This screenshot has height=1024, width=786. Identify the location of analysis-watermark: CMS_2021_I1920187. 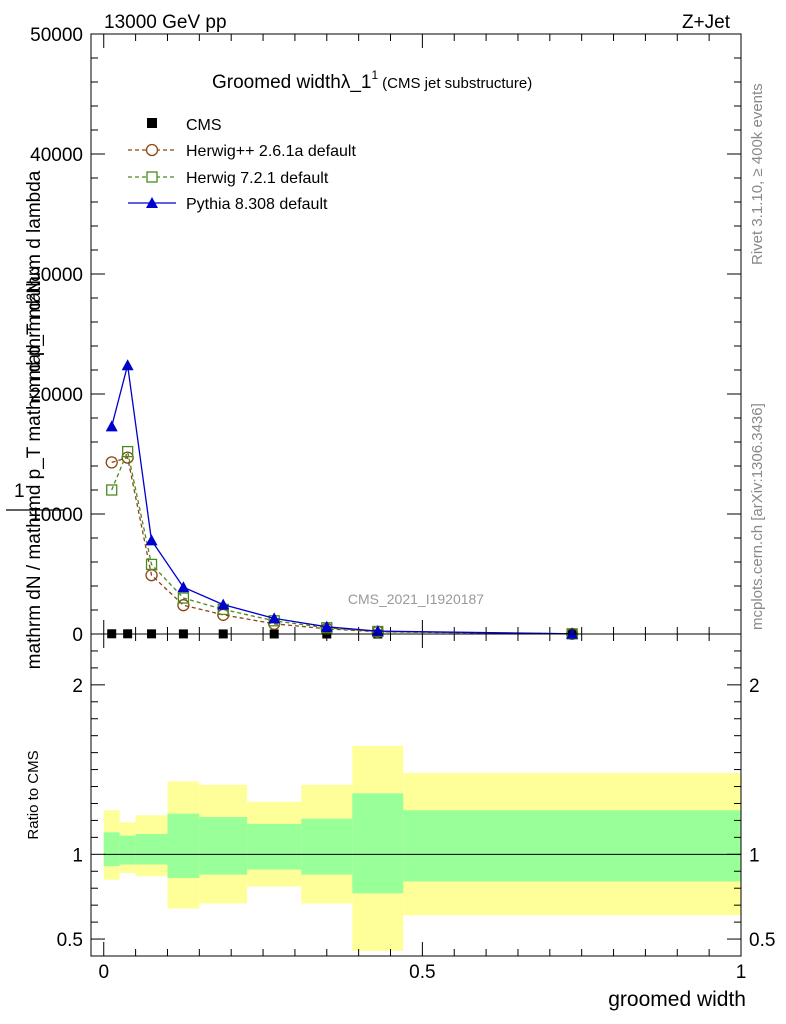
(416, 599).